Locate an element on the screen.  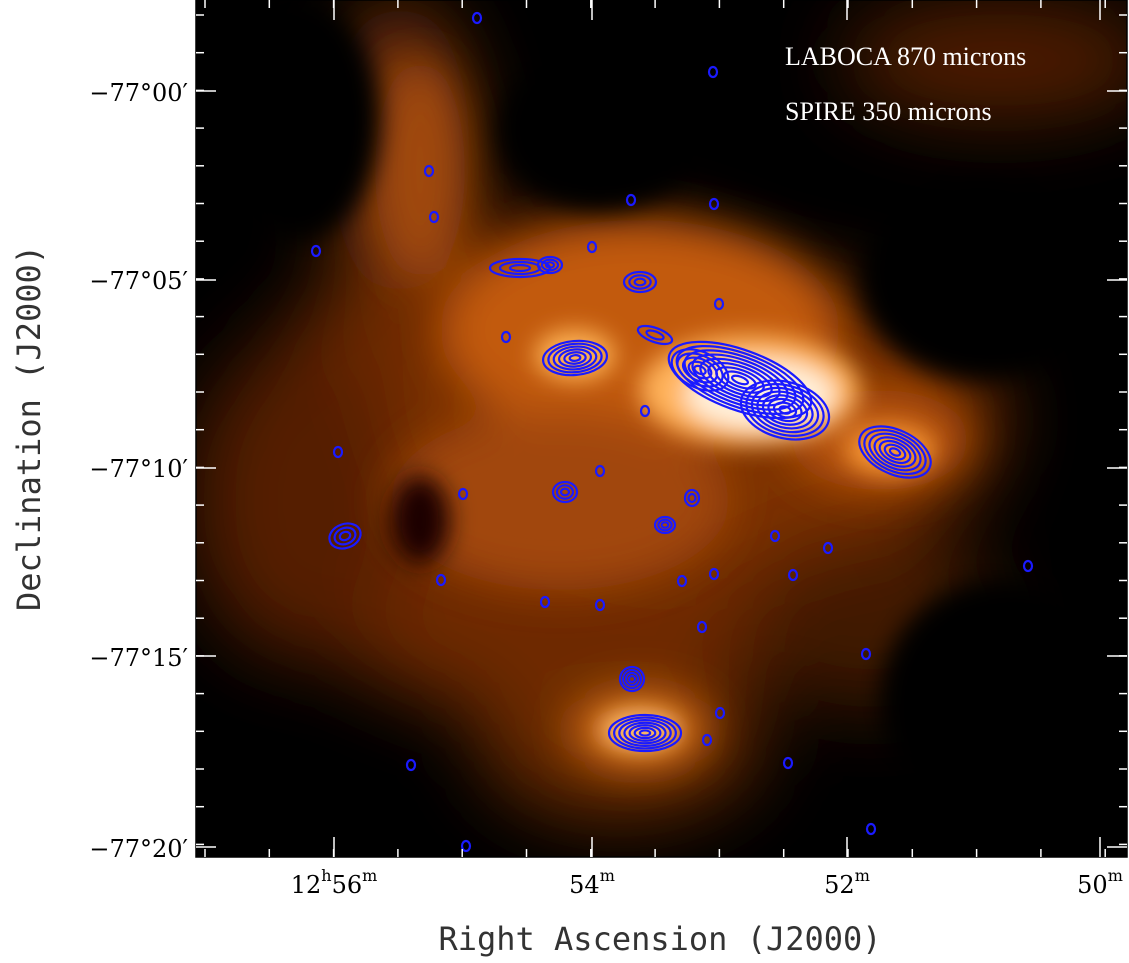
legend-laboca: LABOCA 870 microns is located at coordinates (905, 56).